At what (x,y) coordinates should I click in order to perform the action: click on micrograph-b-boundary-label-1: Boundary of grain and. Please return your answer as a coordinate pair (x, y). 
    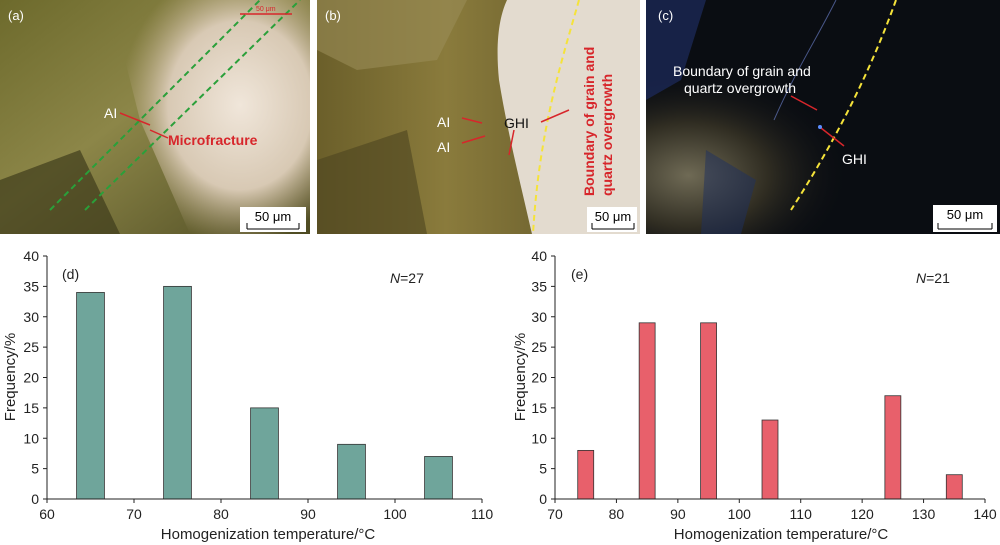
    Looking at the image, I should click on (589, 121).